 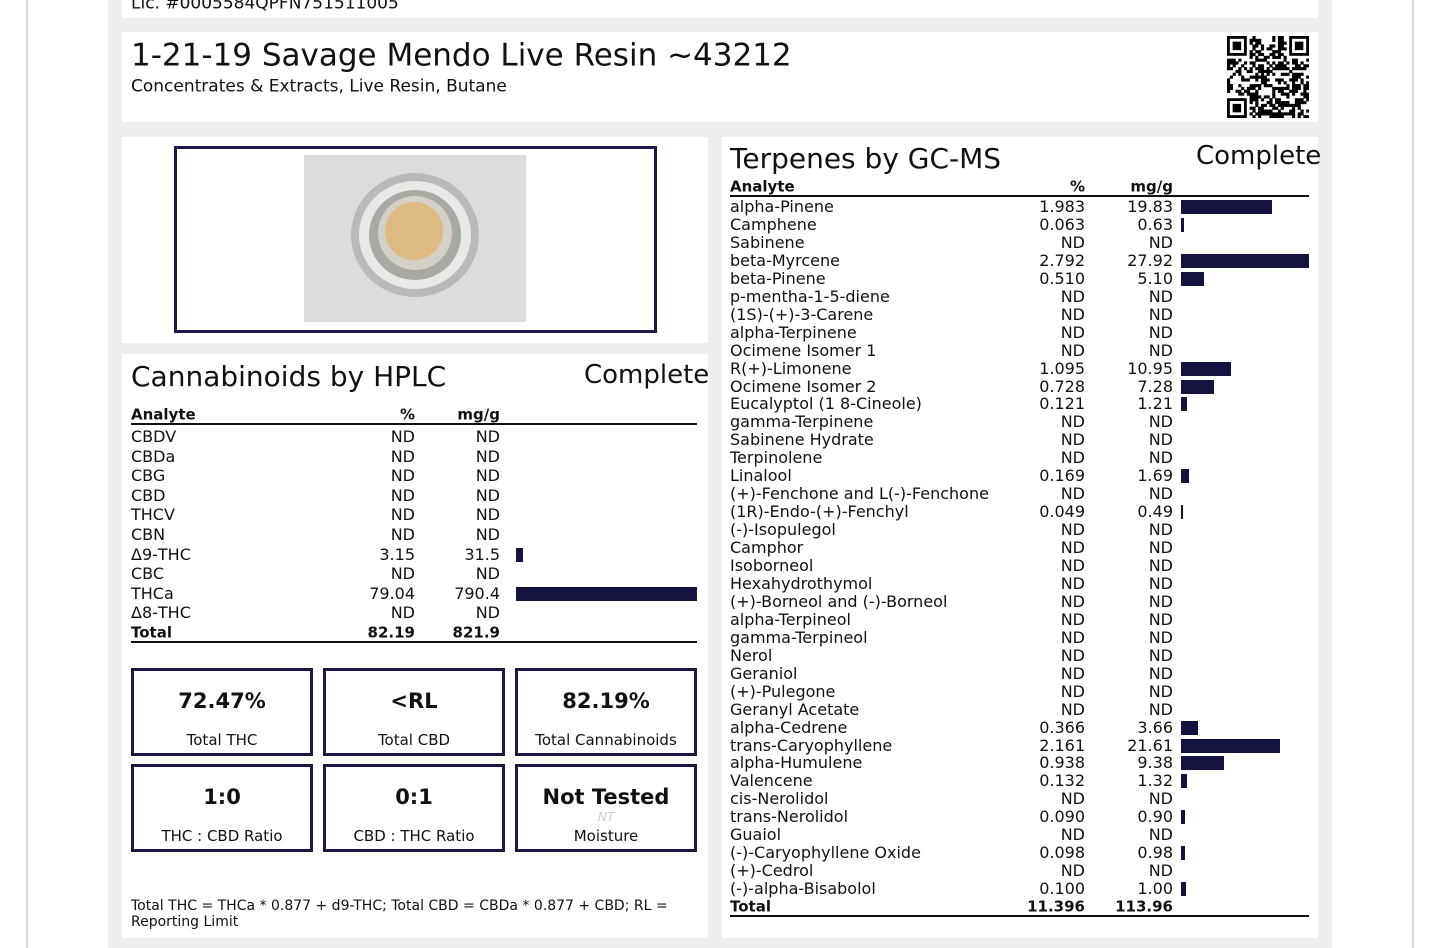 What do you see at coordinates (793, 332) in the screenshot?
I see `analyte: alpha-Terpinene` at bounding box center [793, 332].